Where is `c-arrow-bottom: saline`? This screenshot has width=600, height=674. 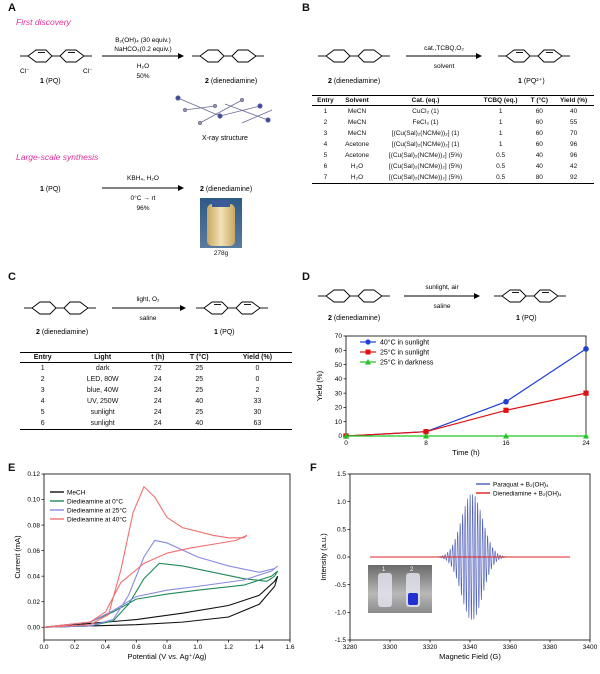
c-arrow-bottom: saline is located at coordinates (148, 318).